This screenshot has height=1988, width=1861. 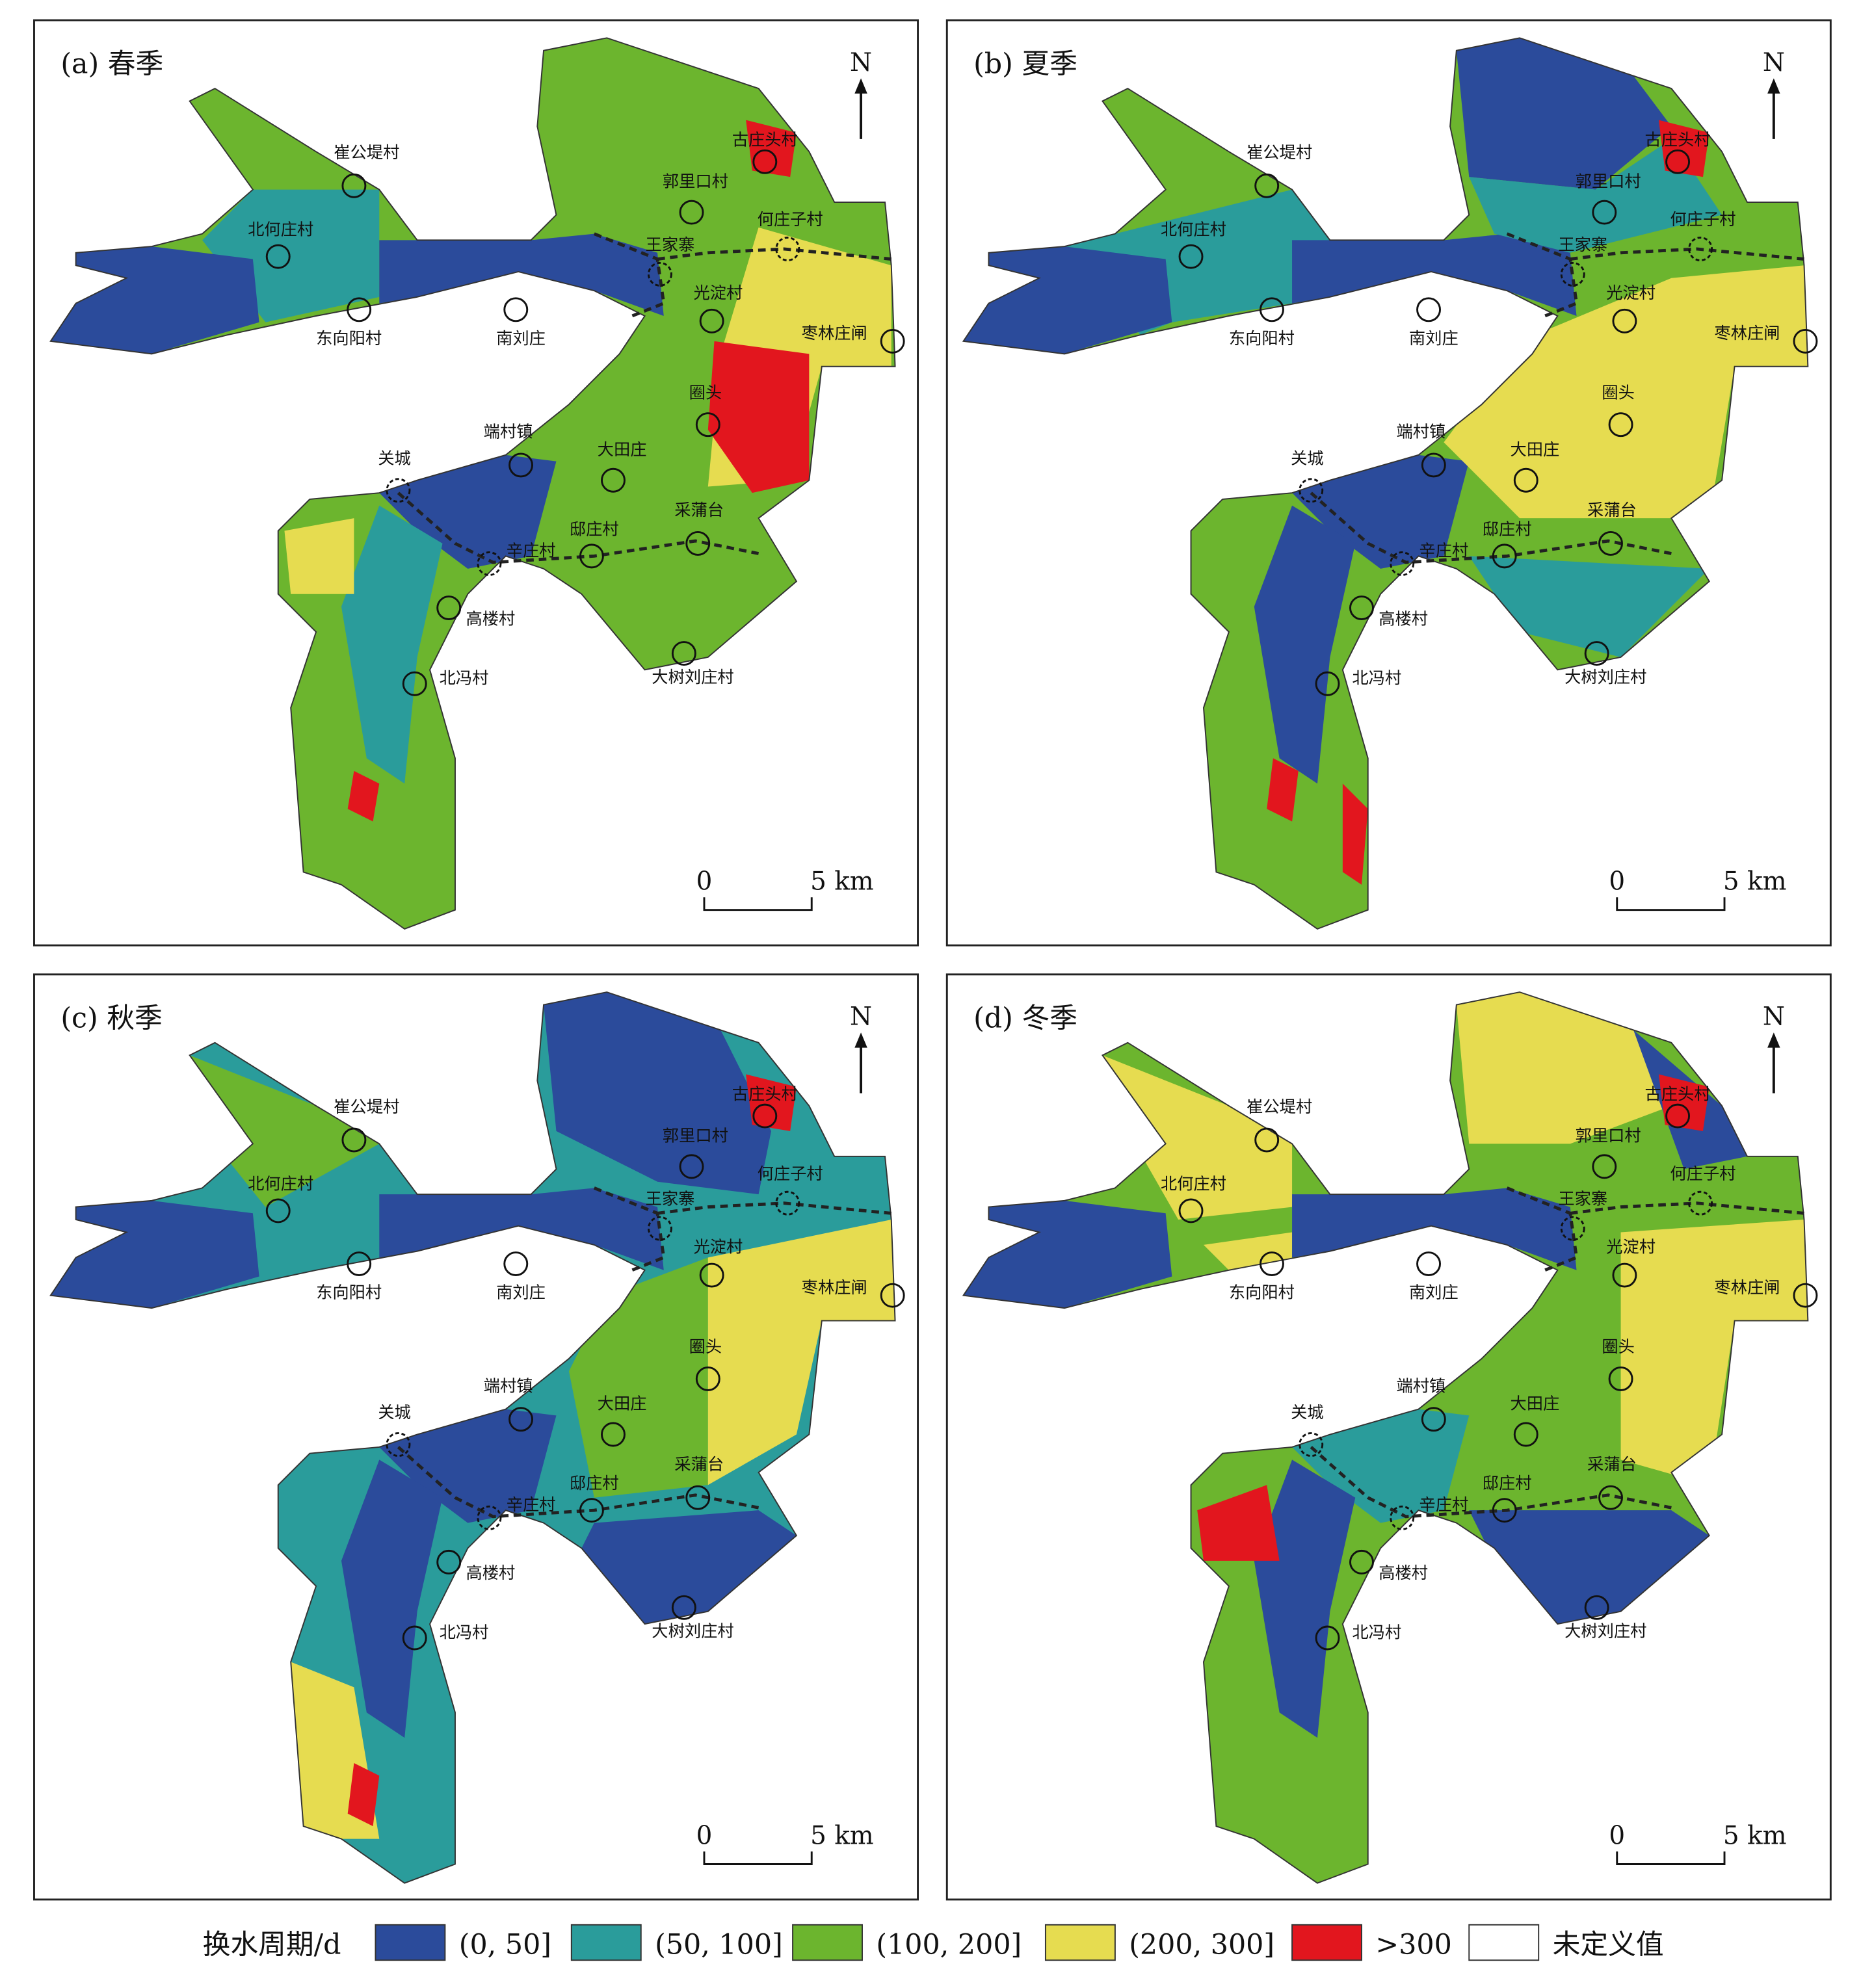 What do you see at coordinates (1413, 1945) in the screenshot?
I see `legend-label: >300` at bounding box center [1413, 1945].